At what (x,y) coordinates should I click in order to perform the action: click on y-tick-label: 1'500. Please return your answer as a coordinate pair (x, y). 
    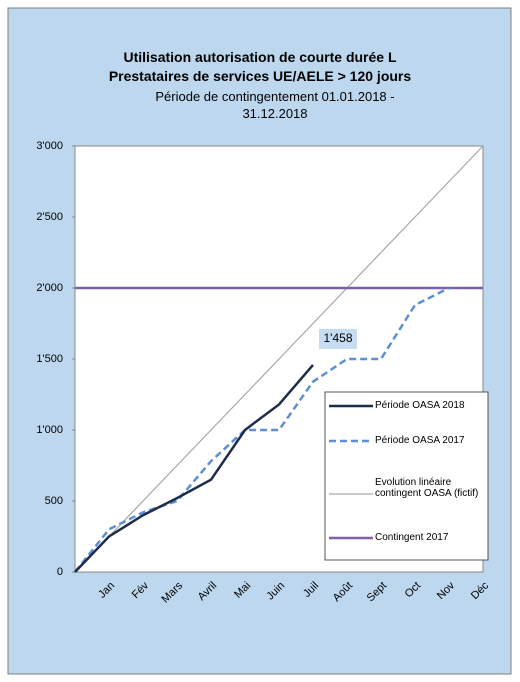
    Looking at the image, I should click on (49, 359).